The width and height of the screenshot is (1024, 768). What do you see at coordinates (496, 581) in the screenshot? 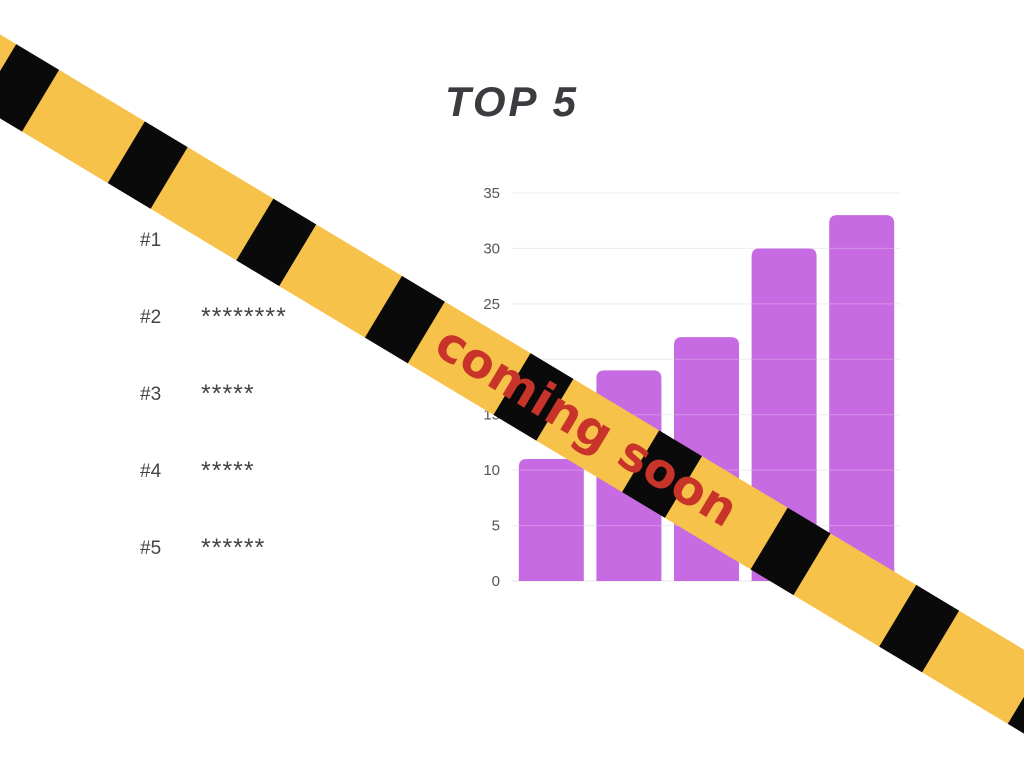
I see `y-tick-label: 0` at bounding box center [496, 581].